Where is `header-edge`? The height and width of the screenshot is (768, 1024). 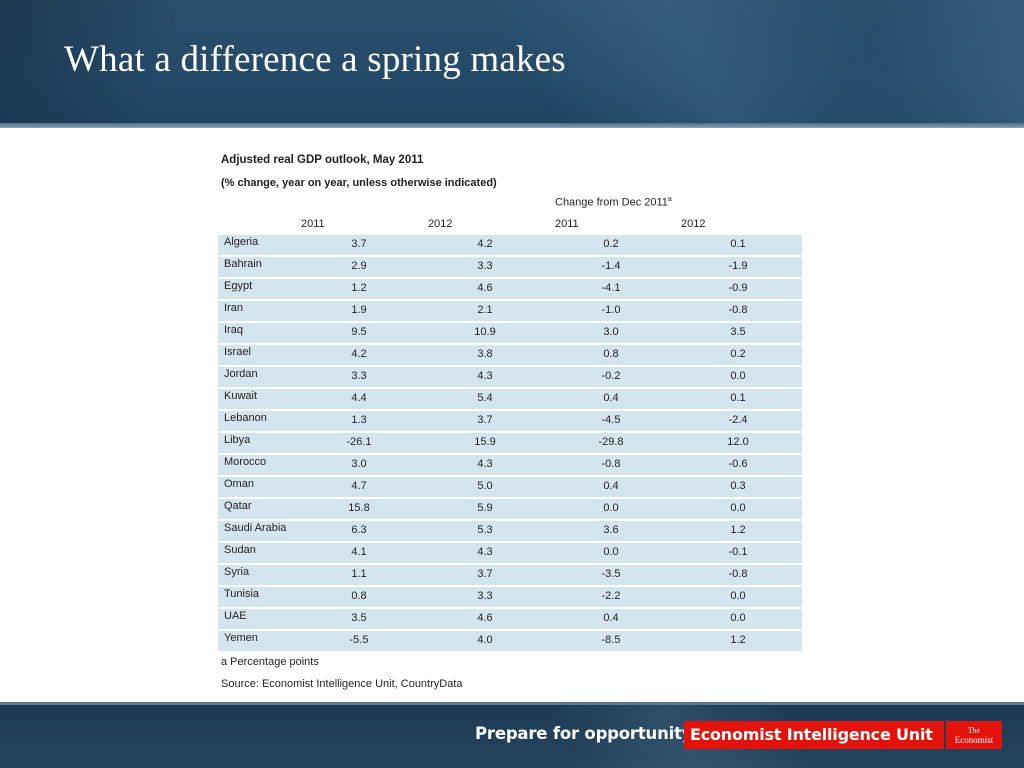 header-edge is located at coordinates (512, 125).